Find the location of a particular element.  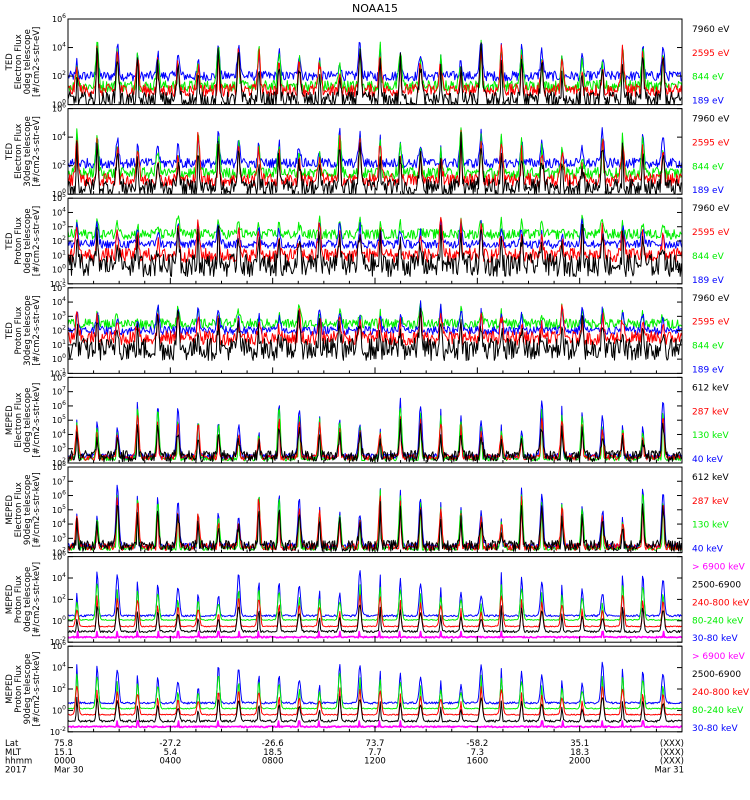

y-tick-label: 10⁷ is located at coordinates (59, 391).